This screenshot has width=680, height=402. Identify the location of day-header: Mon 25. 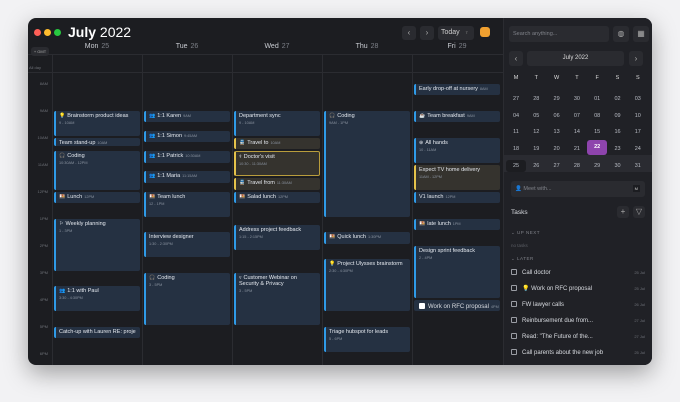
(97, 46).